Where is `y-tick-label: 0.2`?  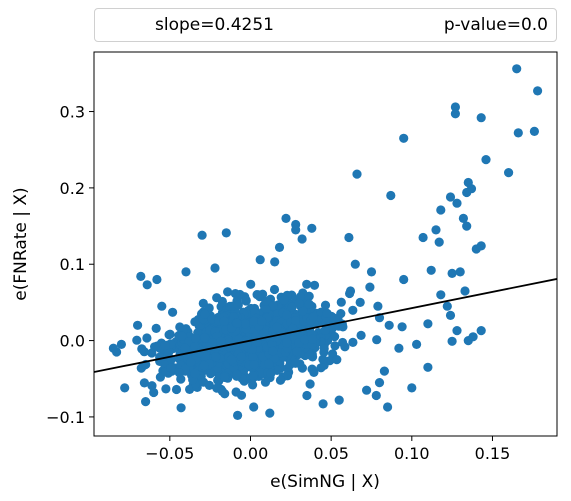
y-tick-label: 0.2 is located at coordinates (72, 188).